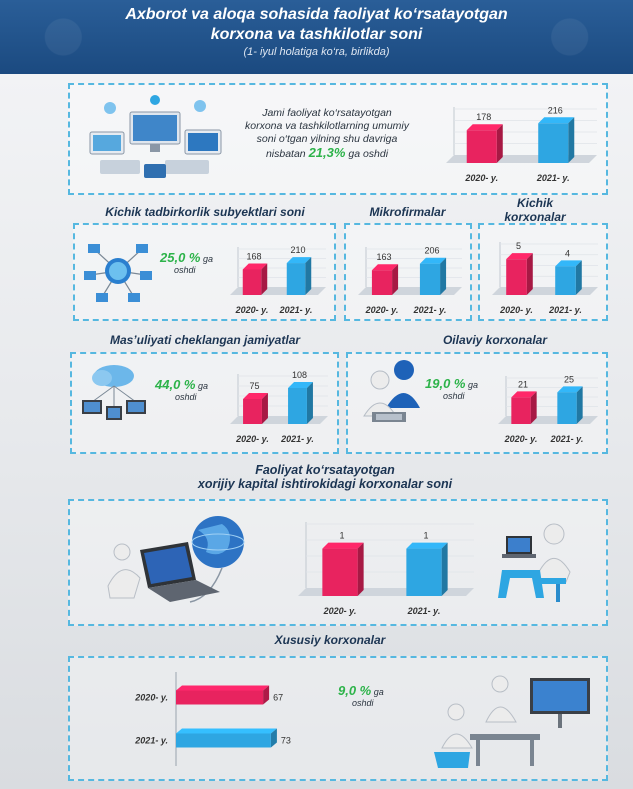 The width and height of the screenshot is (633, 789). Describe the element at coordinates (516, 310) in the screenshot. I see `small_firms-category-label-0: 2020- y.` at that location.